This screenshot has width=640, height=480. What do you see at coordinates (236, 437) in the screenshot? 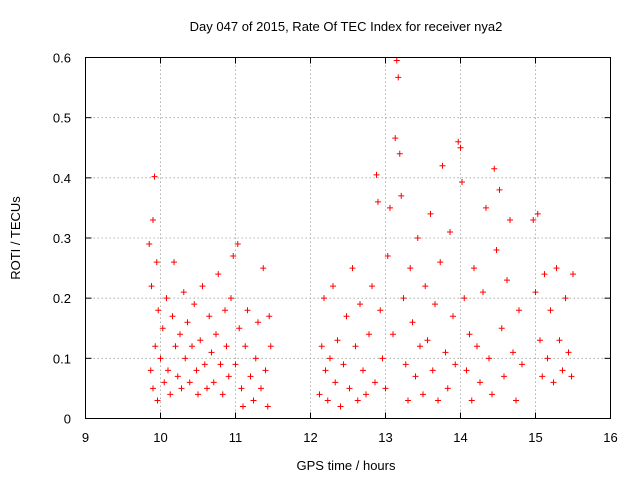
I see `x-tick-label: 11` at bounding box center [236, 437].